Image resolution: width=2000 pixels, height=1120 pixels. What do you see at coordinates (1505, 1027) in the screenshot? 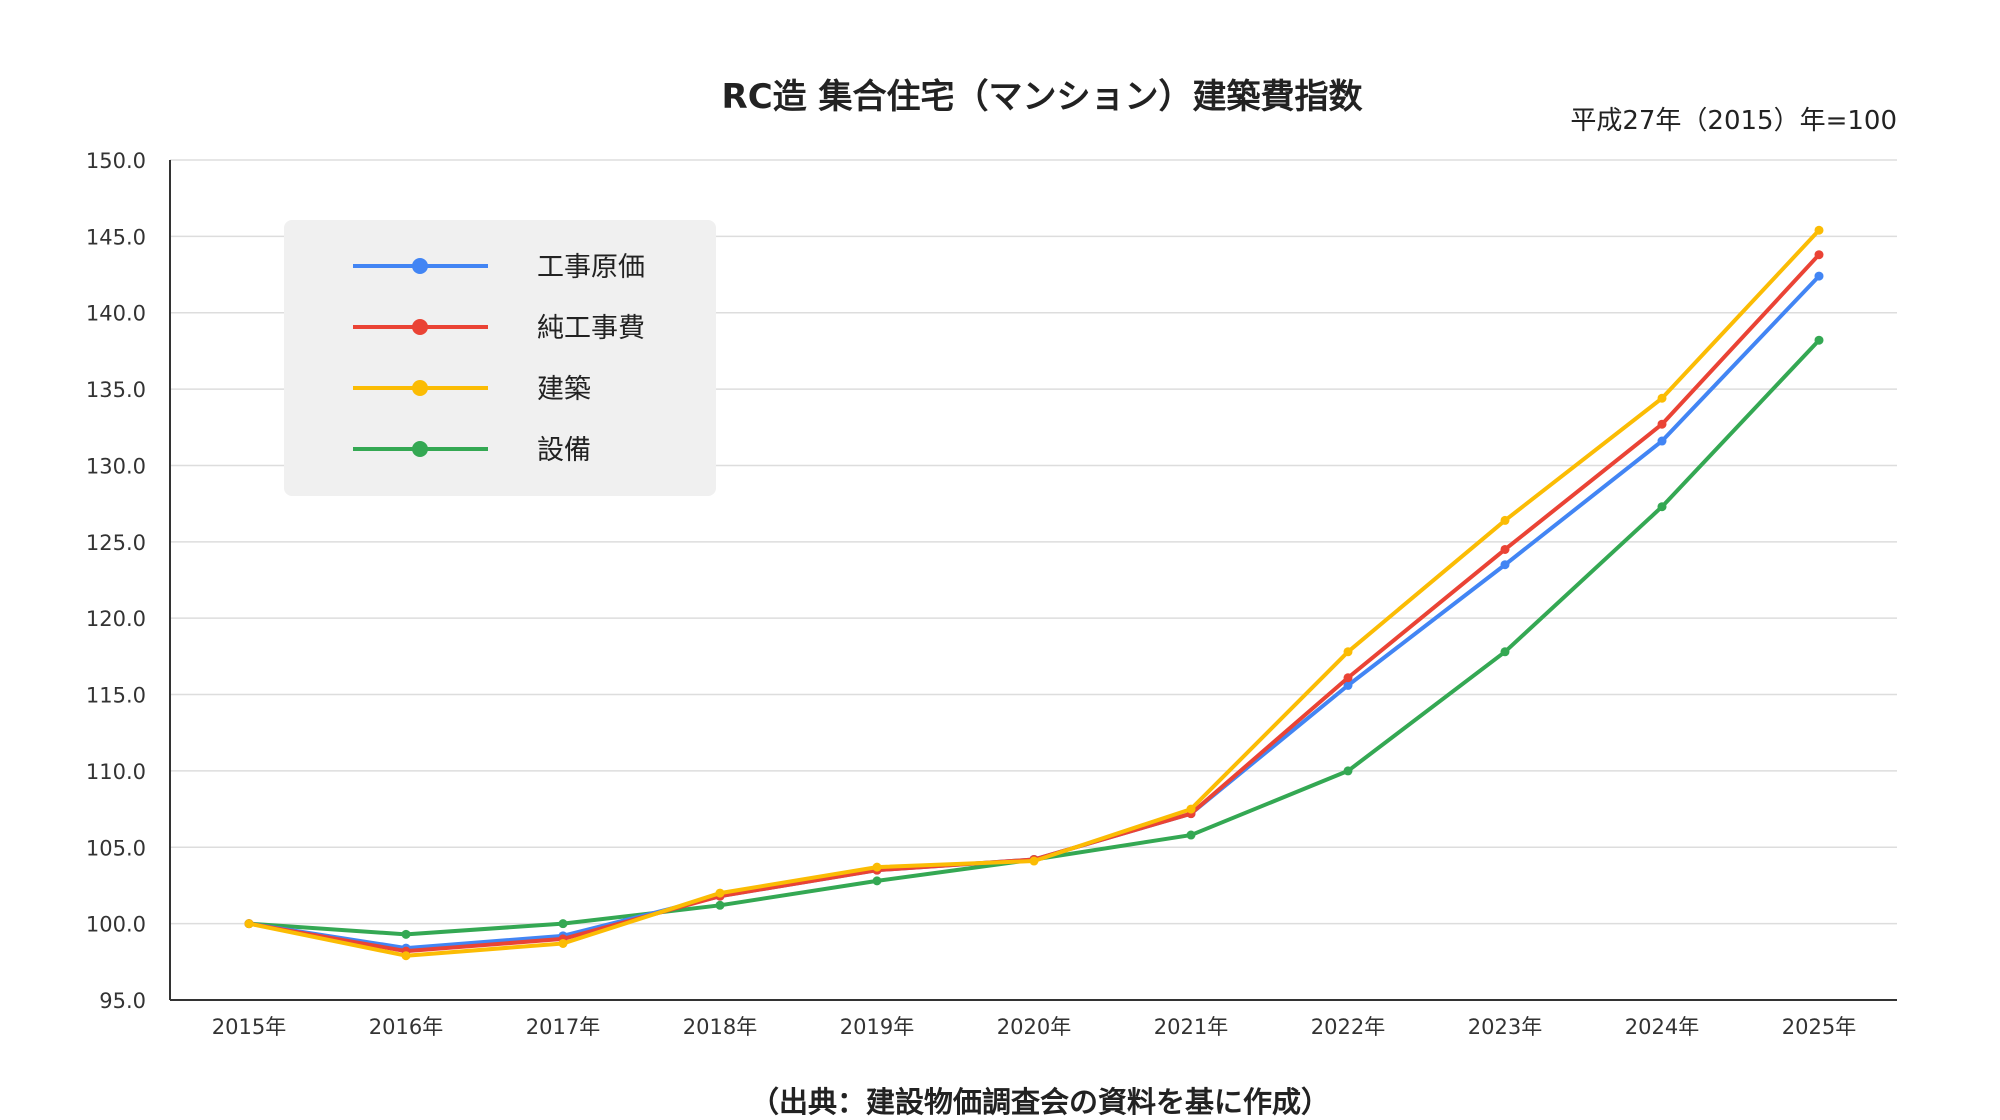
I see `x-tick-label: 2023年` at bounding box center [1505, 1027].